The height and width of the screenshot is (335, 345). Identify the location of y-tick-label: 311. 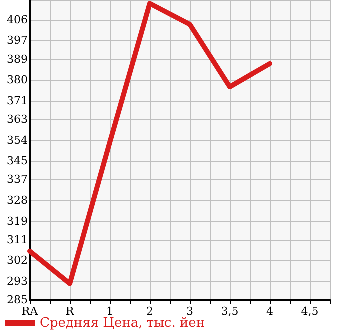
(17, 239).